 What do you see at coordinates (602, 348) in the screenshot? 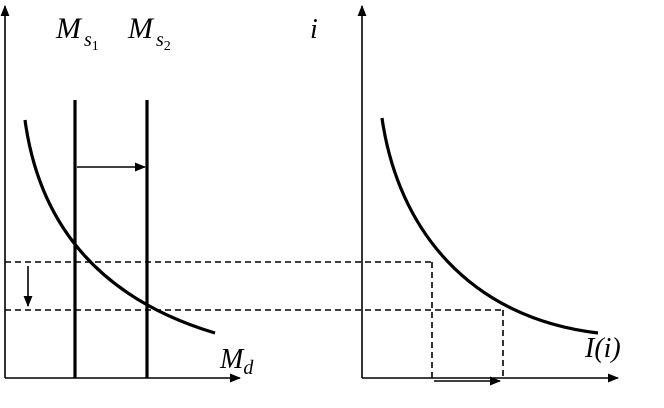
I see `label: I(i)` at bounding box center [602, 348].